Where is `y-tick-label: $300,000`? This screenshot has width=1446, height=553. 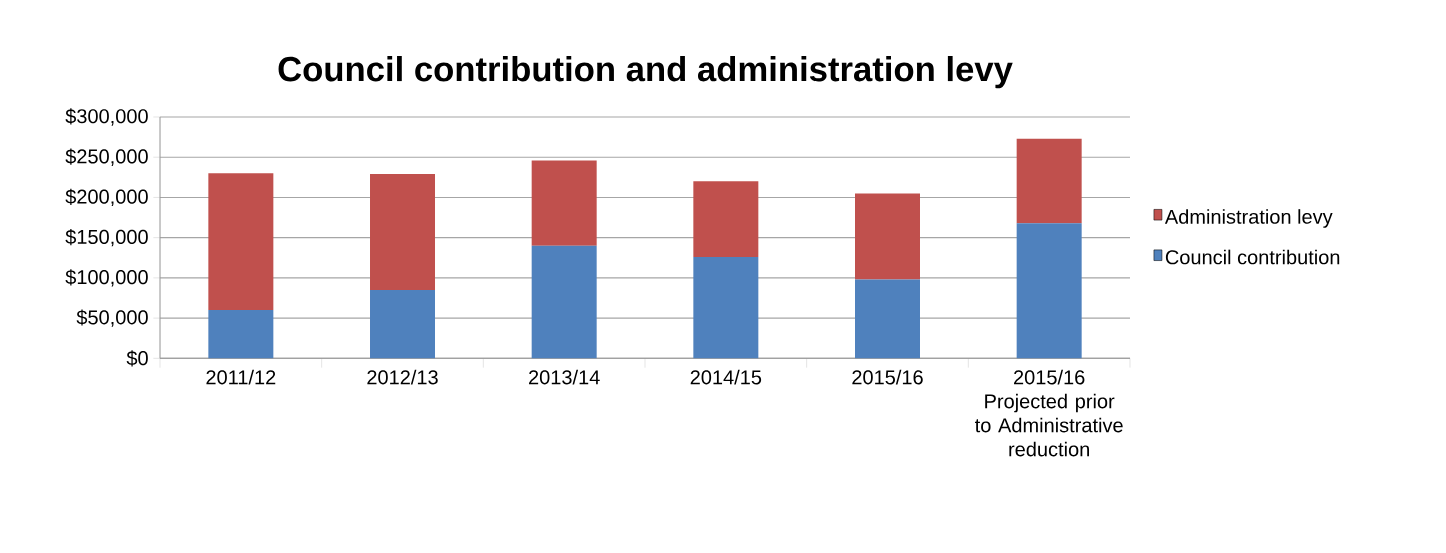
y-tick-label: $300,000 is located at coordinates (106, 117).